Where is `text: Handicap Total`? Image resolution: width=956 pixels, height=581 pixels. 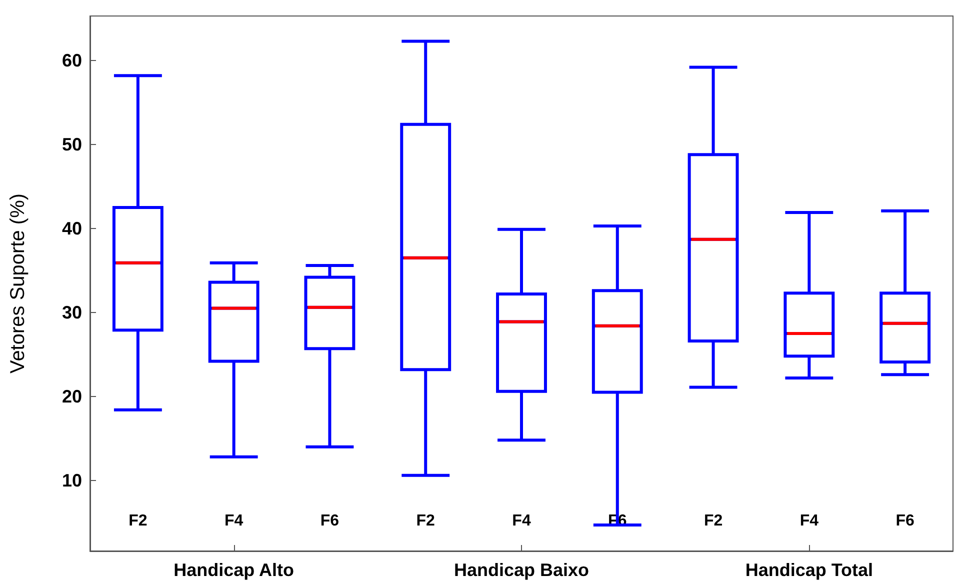
text: Handicap Total is located at coordinates (809, 570).